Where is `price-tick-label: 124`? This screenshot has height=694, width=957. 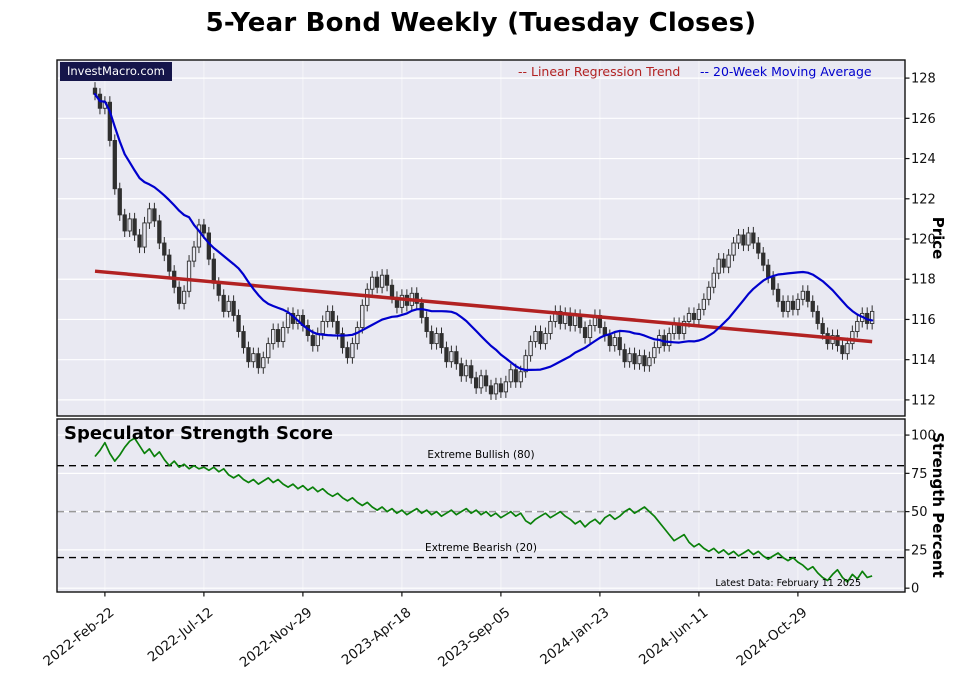 price-tick-label: 124 is located at coordinates (923, 159).